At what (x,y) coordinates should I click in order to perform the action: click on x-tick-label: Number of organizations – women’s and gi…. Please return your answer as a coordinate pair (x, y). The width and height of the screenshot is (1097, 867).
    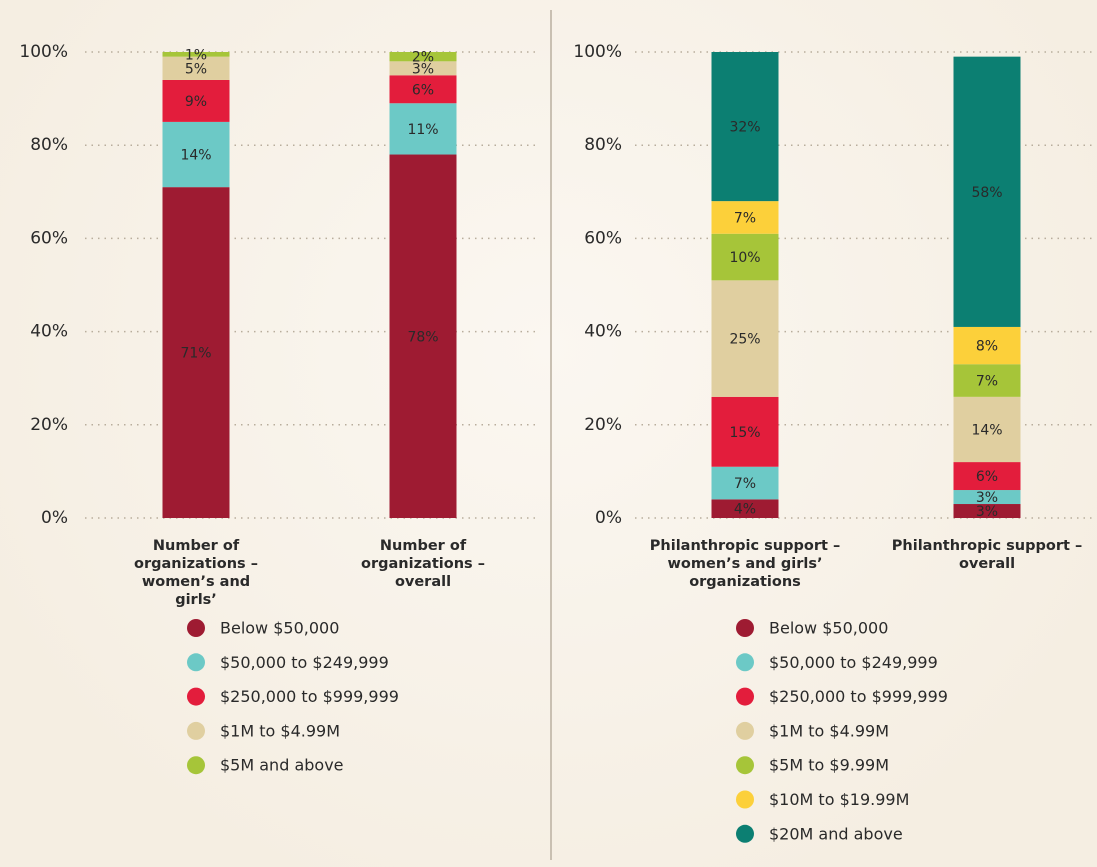
    Looking at the image, I should click on (196, 573).